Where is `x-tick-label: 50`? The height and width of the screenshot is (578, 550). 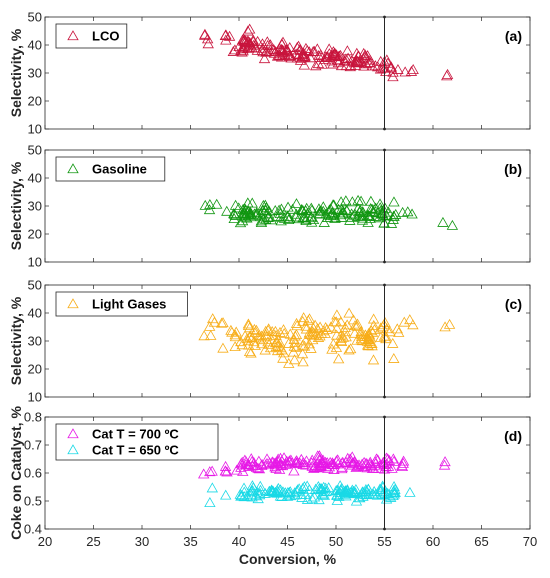 x-tick-label: 50 is located at coordinates (336, 541).